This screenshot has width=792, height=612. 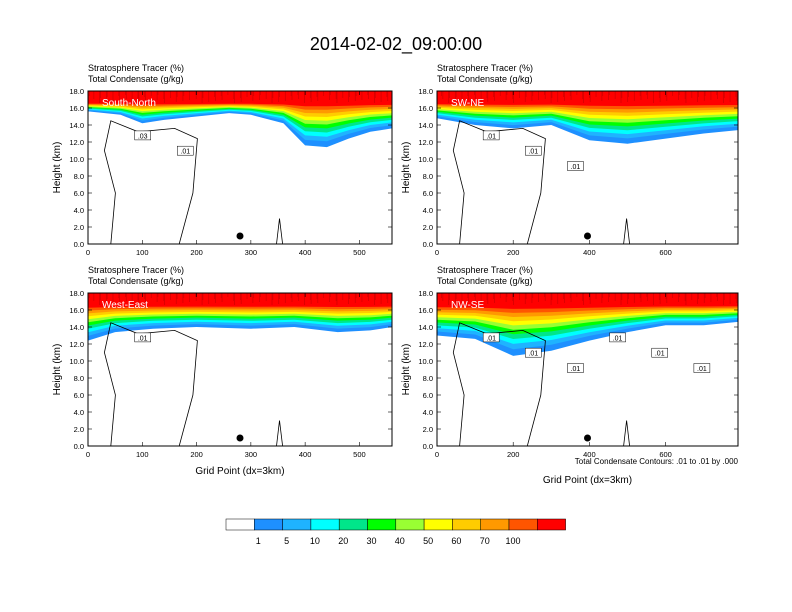 What do you see at coordinates (142, 252) in the screenshot?
I see `x-tick-label: 100` at bounding box center [142, 252].